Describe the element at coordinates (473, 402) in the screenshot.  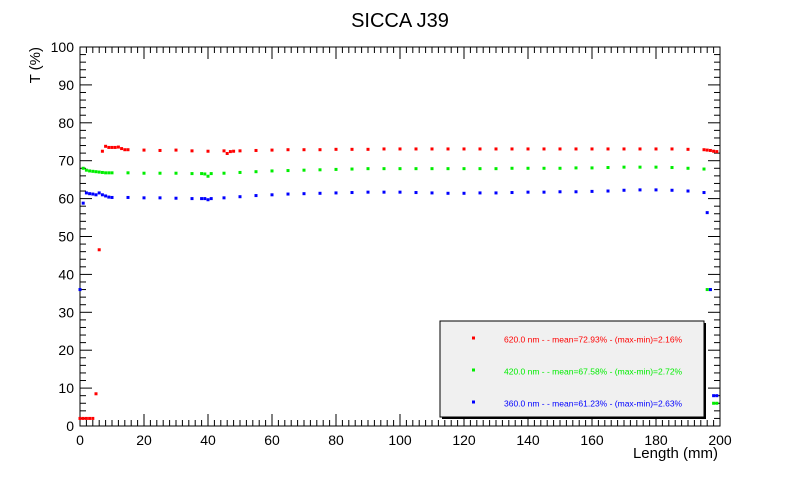
I see `legend-marker` at that location.